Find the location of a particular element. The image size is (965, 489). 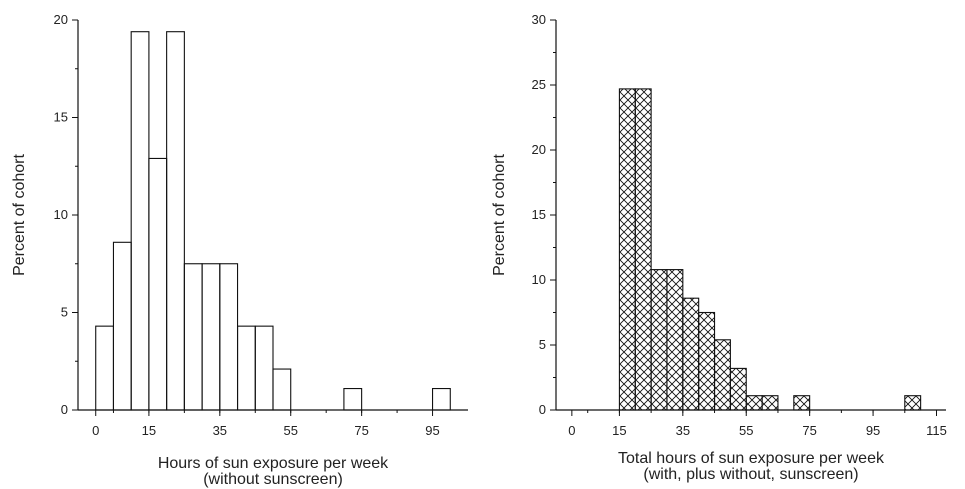

x-axis-title: Total hours of sun exposure per week is located at coordinates (751, 458).